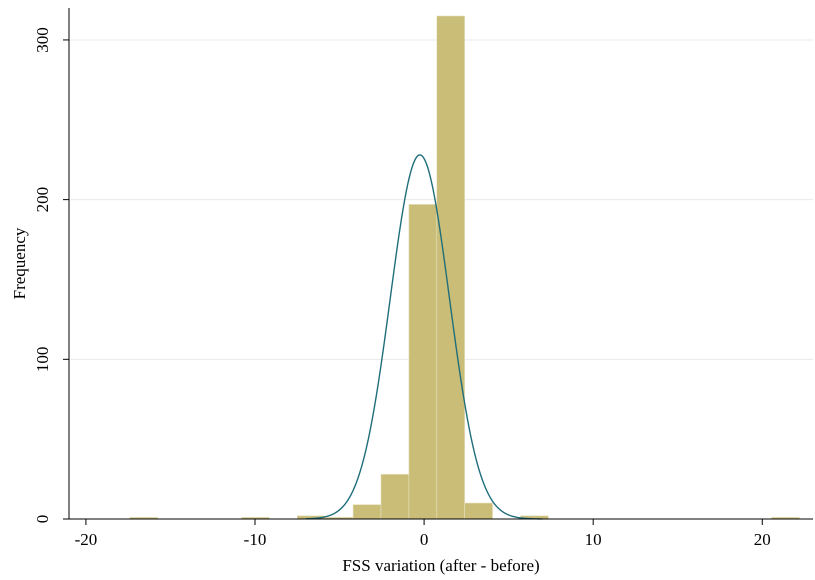 The image size is (815, 580). I want to click on x-axis-label: FSS variation (after - before), so click(440, 565).